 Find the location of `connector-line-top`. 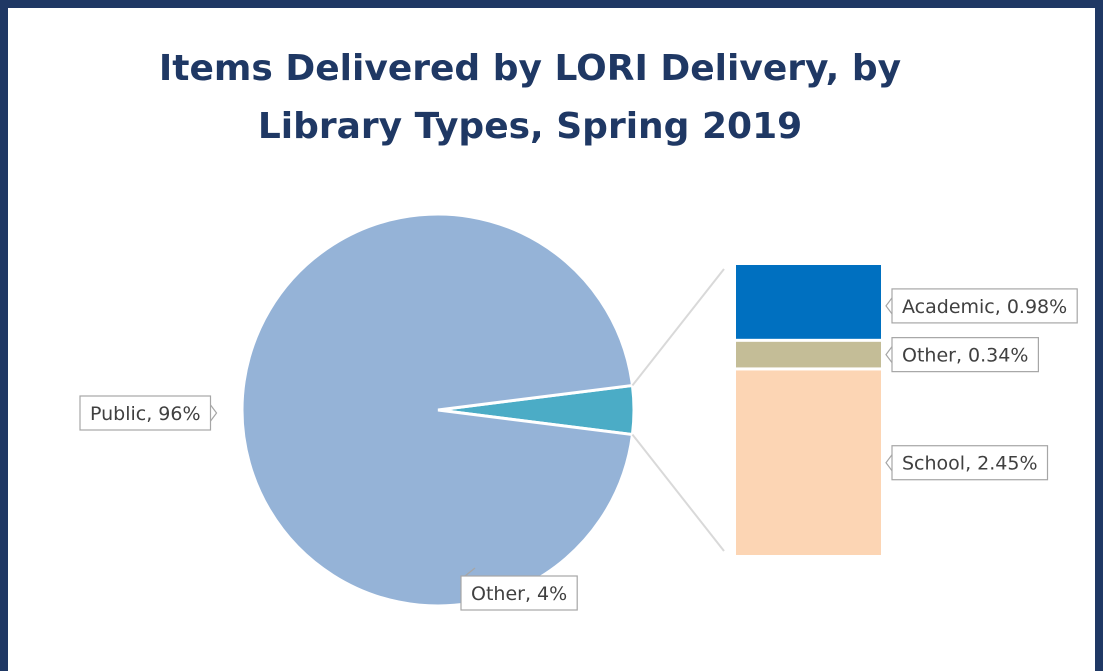

connector-line-top is located at coordinates (678, 327).